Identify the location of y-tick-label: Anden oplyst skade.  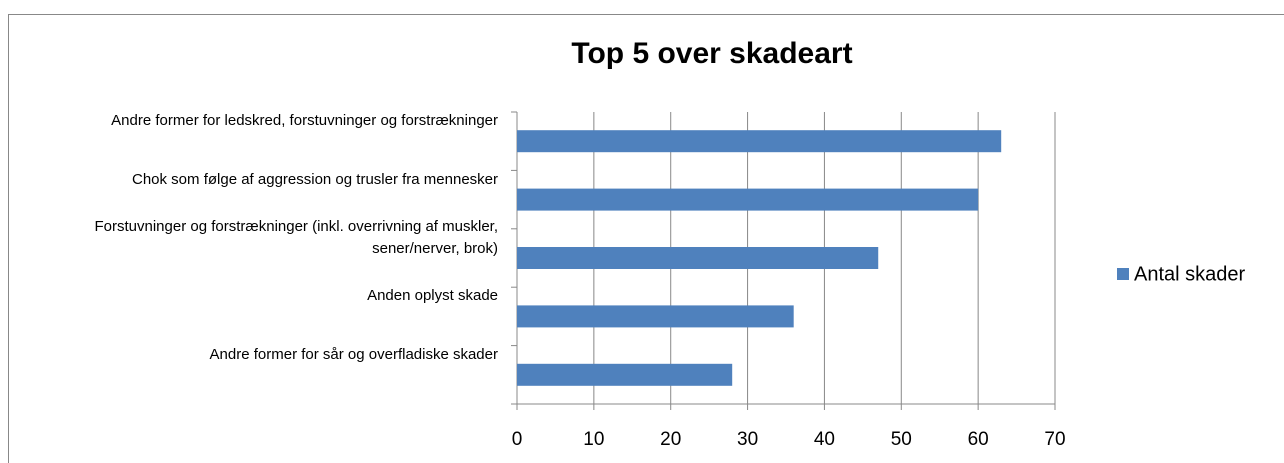
(432, 296).